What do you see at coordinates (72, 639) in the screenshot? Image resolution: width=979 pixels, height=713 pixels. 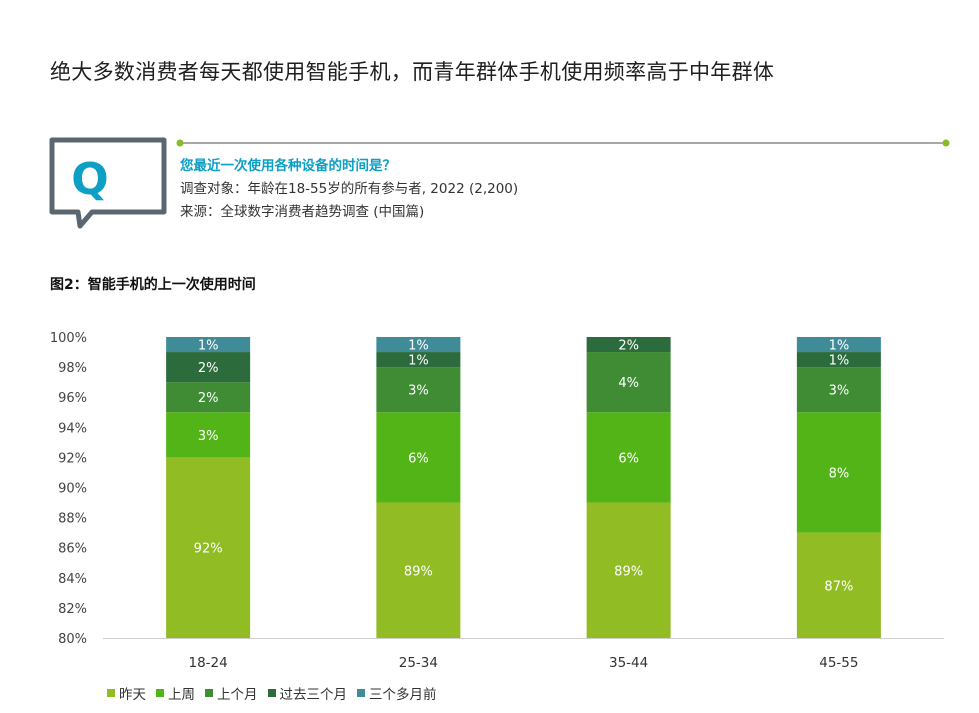 I see `y-tick-label: 80%` at bounding box center [72, 639].